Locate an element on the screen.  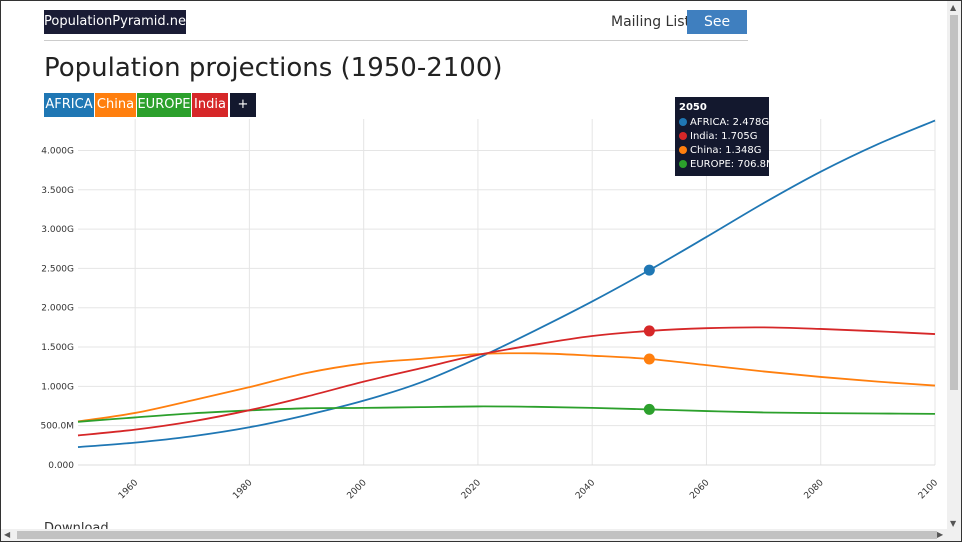
tooltip-row-india: India: 1.705G is located at coordinates (718, 137).